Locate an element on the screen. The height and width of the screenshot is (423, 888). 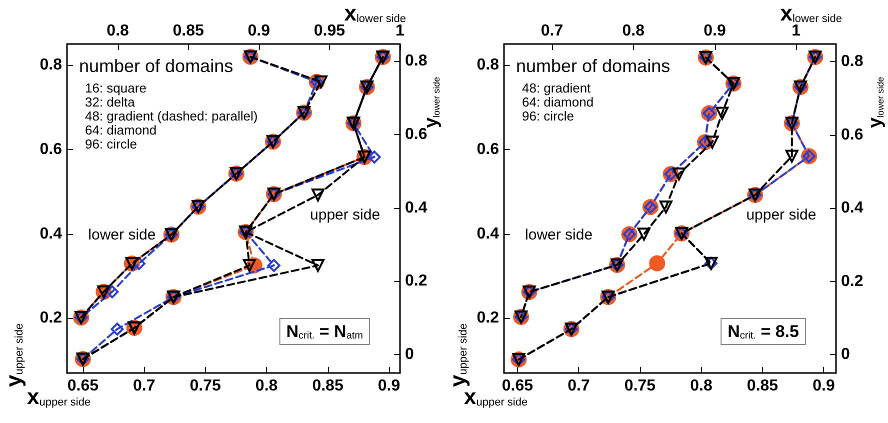
annotation: 16: square is located at coordinates (115, 88).